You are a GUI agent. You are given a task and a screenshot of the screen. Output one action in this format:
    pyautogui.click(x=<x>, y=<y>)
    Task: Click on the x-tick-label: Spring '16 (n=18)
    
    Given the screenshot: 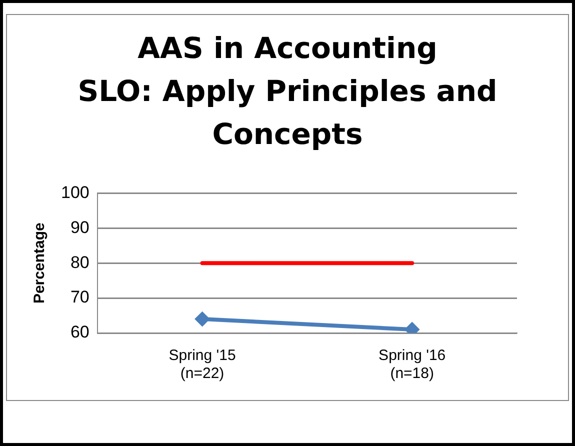 What is the action you would take?
    pyautogui.click(x=412, y=364)
    